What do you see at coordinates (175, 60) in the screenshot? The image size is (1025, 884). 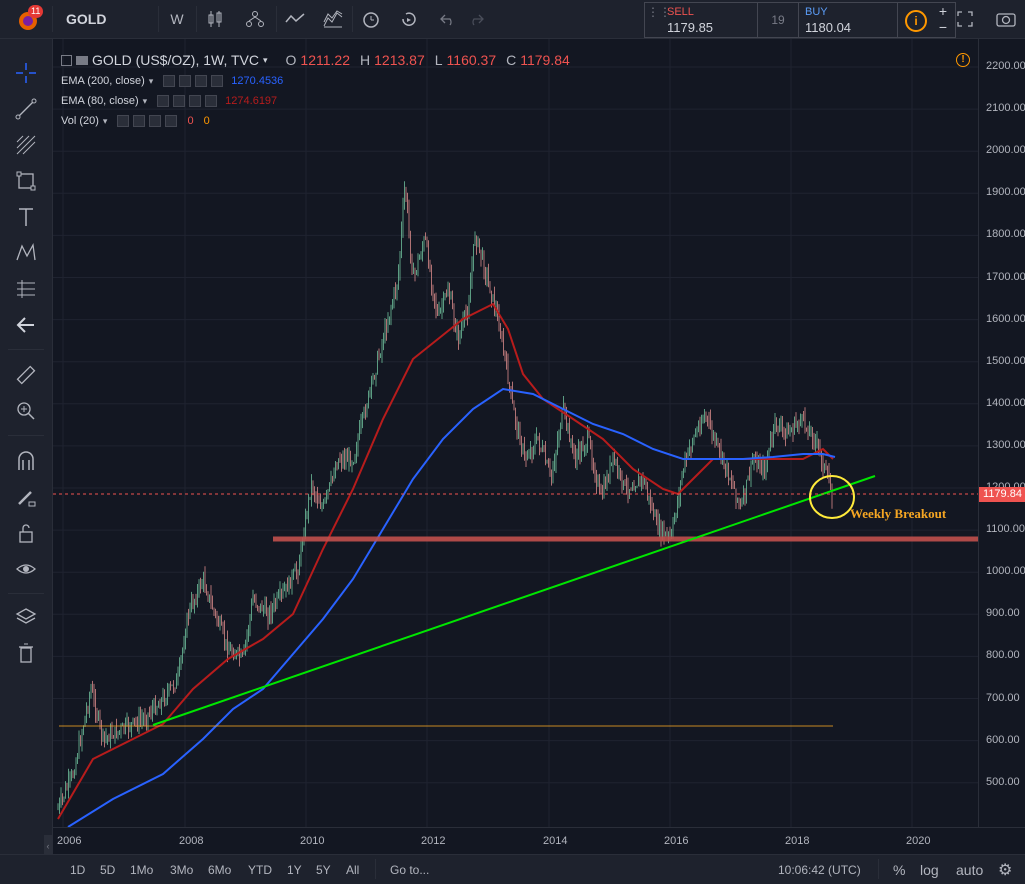 I see `symbol-title: GOLD (US$/OZ), 1W, TVC` at bounding box center [175, 60].